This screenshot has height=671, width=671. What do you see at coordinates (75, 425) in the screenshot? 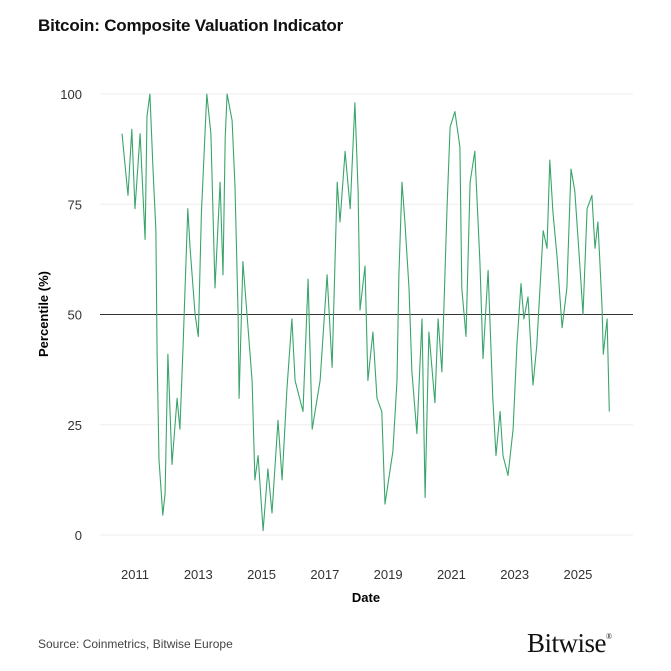
I see `y-tick-label: 25` at bounding box center [75, 425].